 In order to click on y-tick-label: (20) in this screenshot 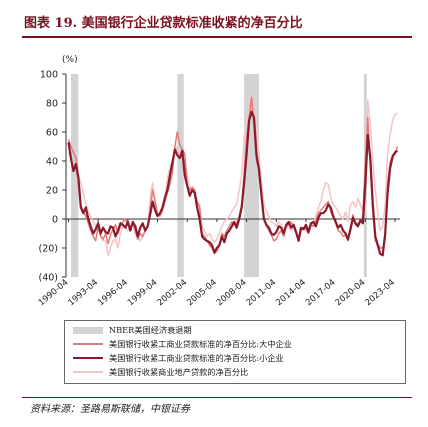, I will do `click(48, 249)`.